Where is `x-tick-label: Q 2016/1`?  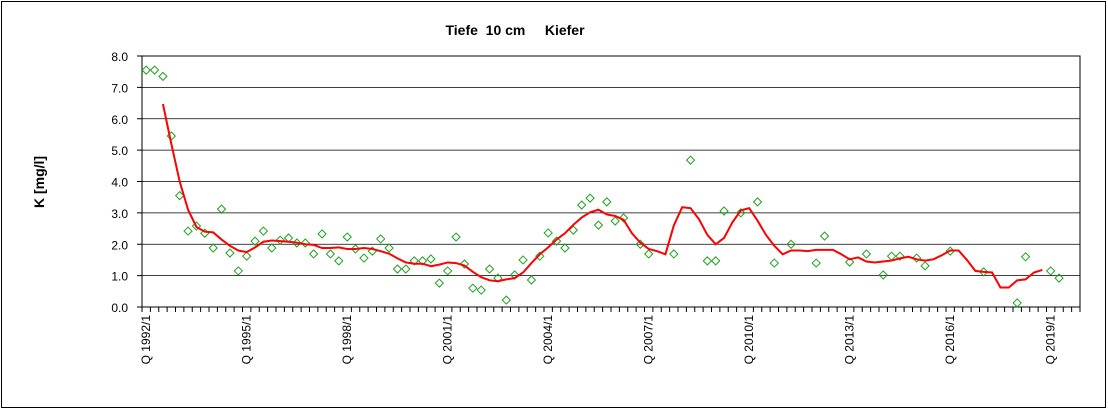
x-tick-label: Q 2016/1 is located at coordinates (950, 340).